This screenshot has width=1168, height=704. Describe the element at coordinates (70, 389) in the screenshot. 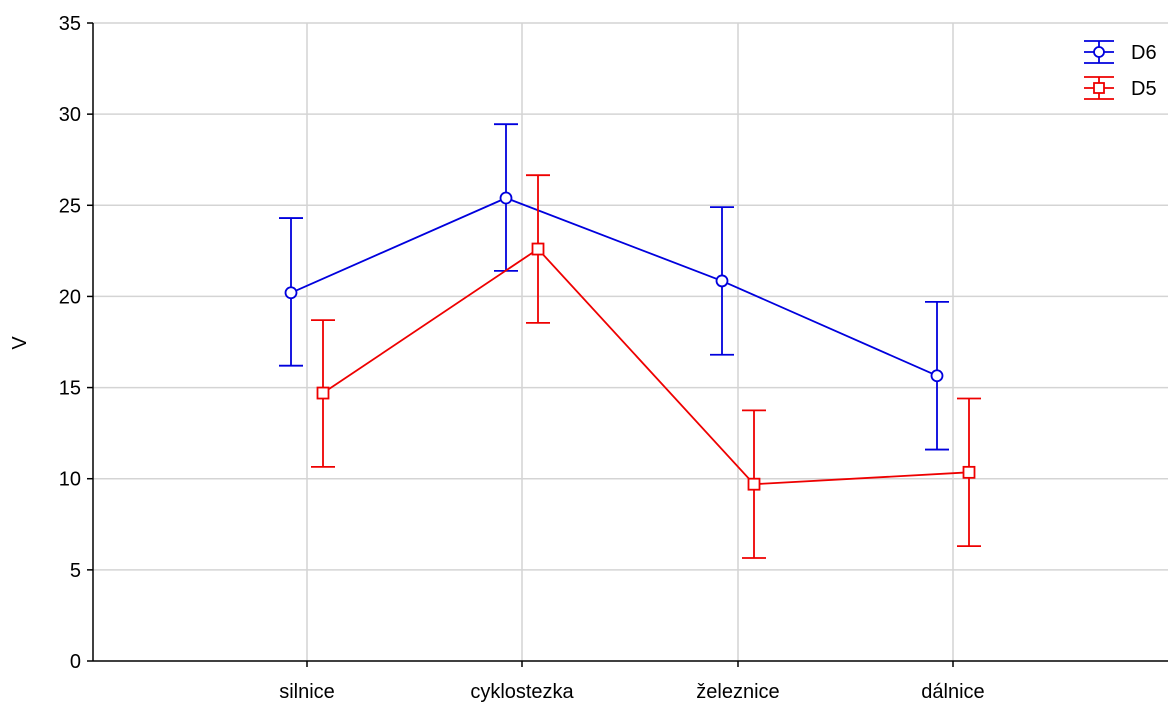

I see `y-tick-label: 15` at that location.